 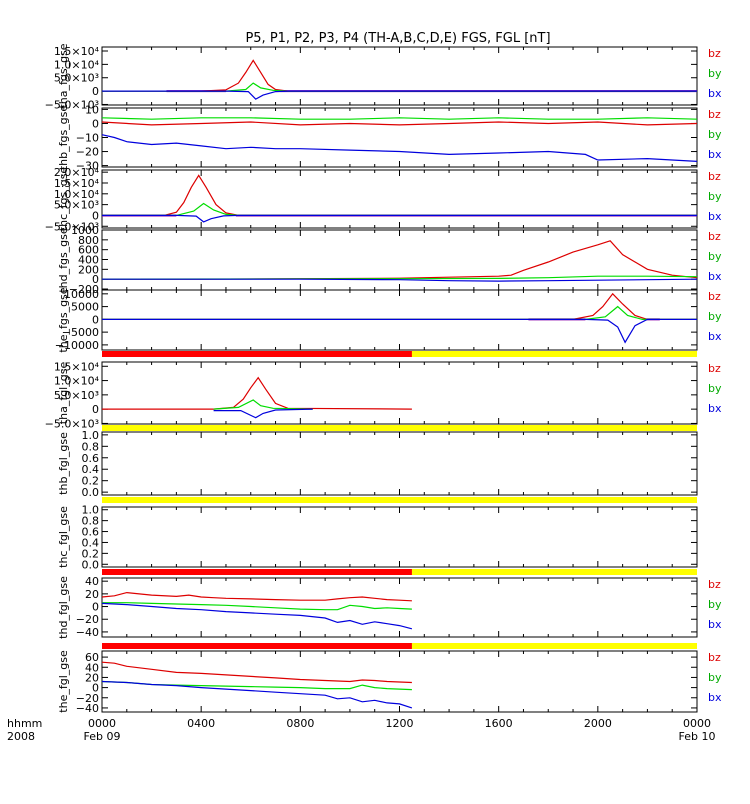 I want to click on y-axis-label: tha_fgs_gse, so click(x=63, y=75).